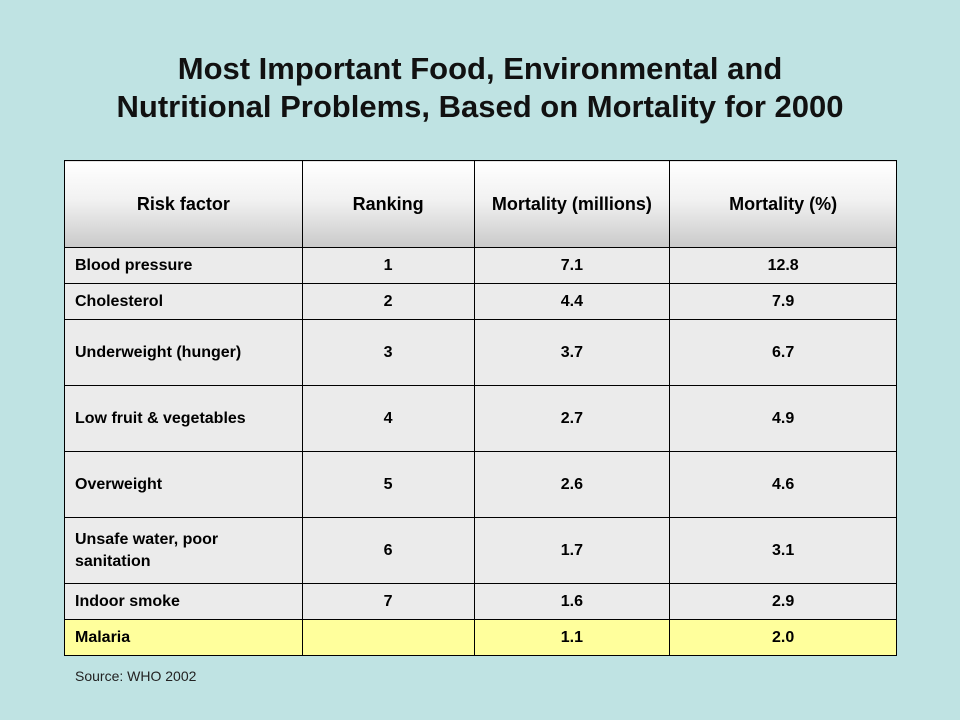 Image resolution: width=960 pixels, height=720 pixels. I want to click on cell-mortality-percent: 12.8, so click(783, 265).